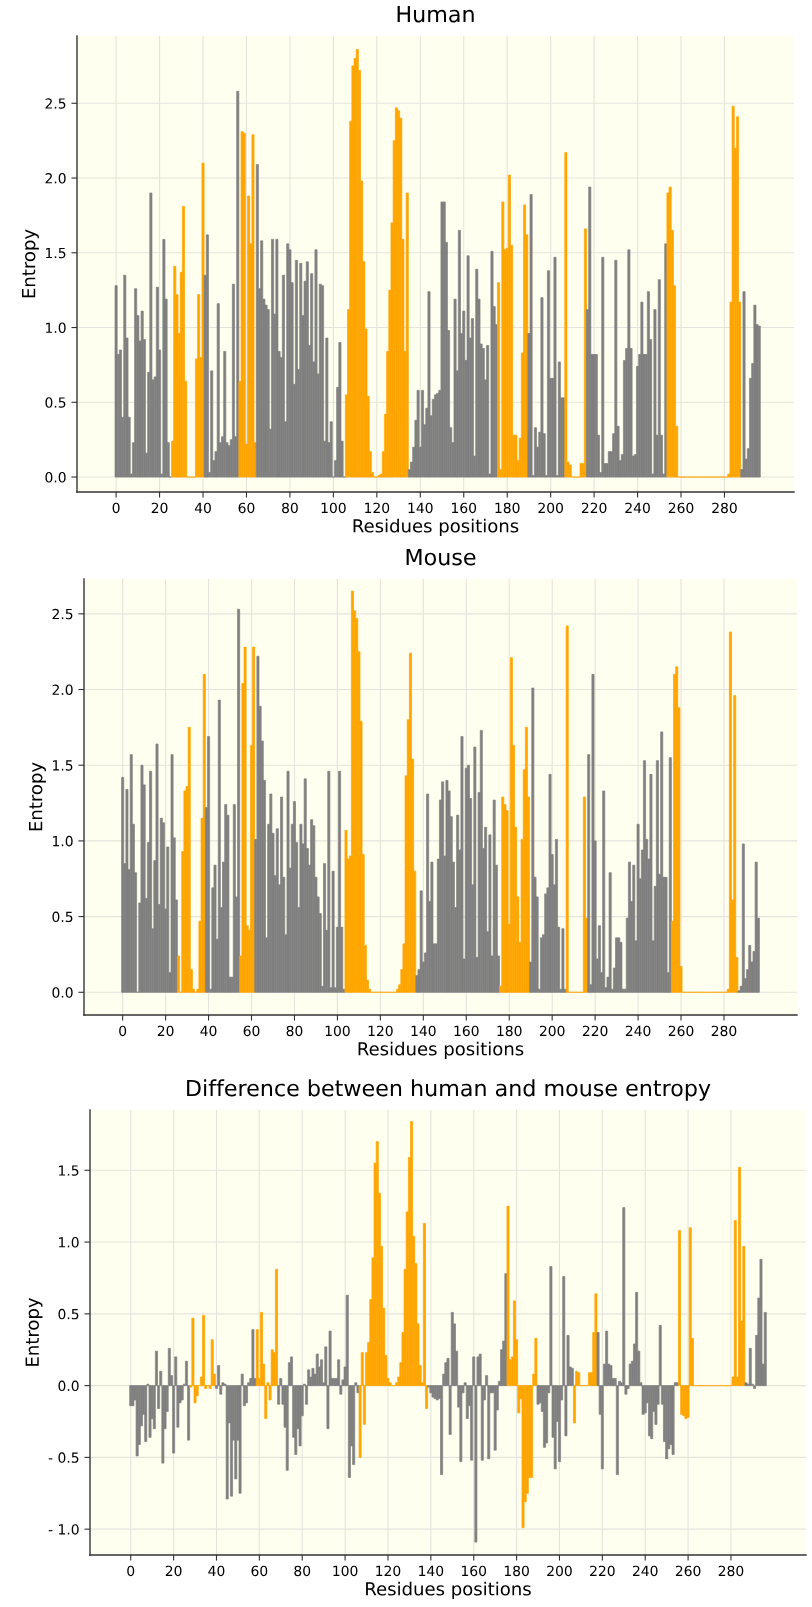  What do you see at coordinates (63, 1529) in the screenshot?
I see `y-tick-label: - 1.0` at bounding box center [63, 1529].